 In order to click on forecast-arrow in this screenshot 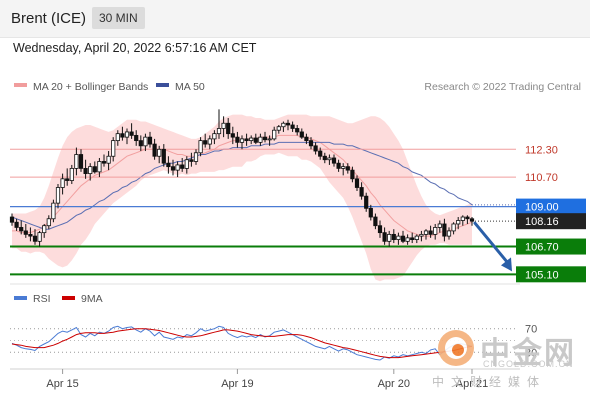, I will do `click(492, 246)`.